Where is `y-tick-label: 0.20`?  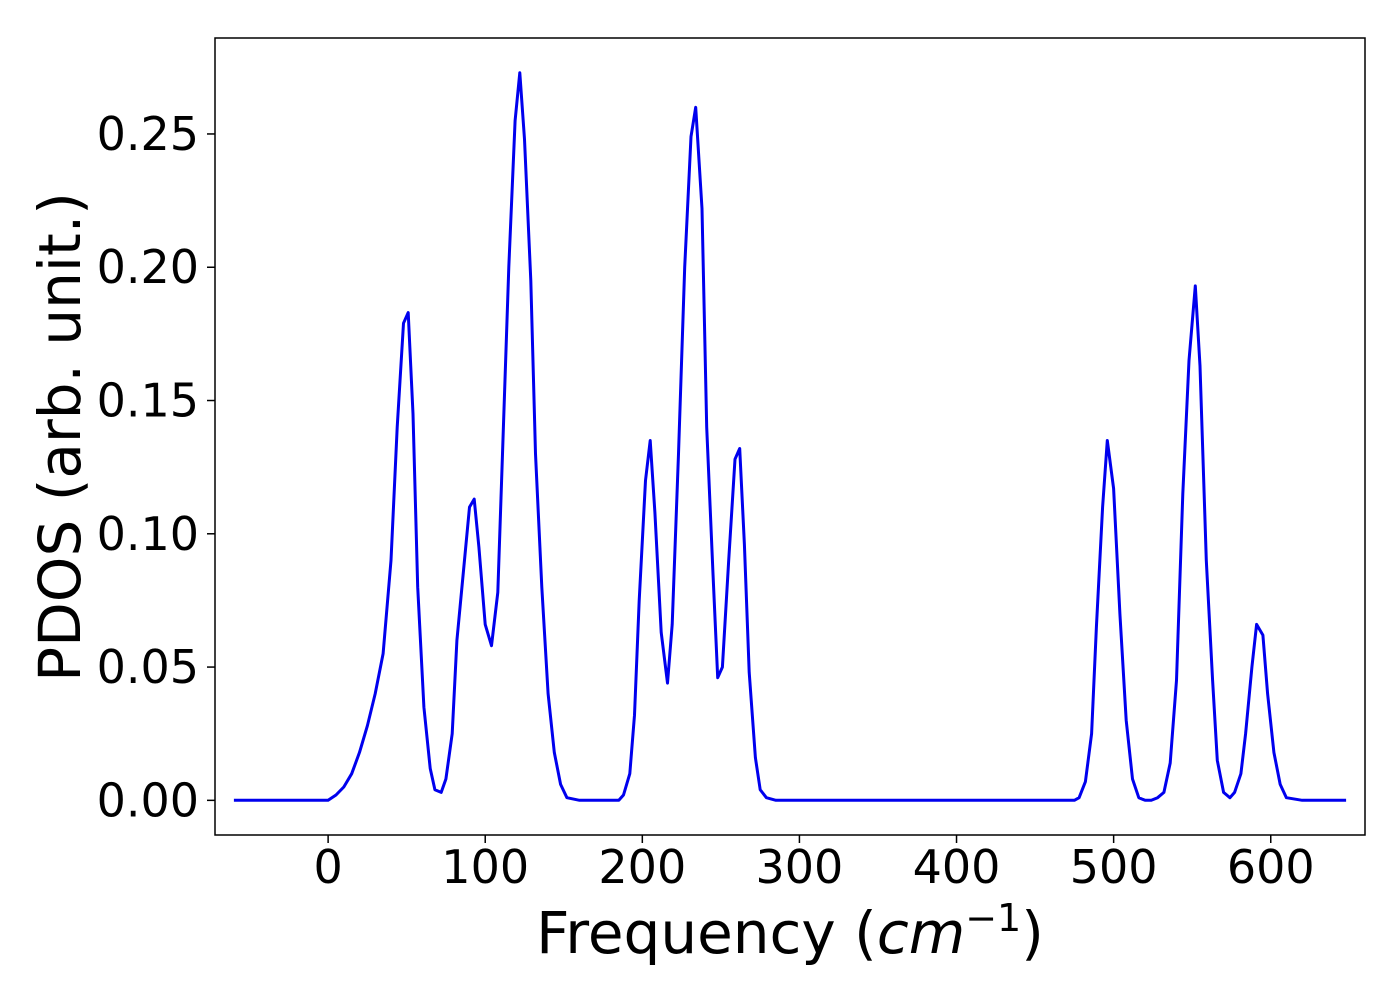
y-tick-label: 0.20 is located at coordinates (148, 267).